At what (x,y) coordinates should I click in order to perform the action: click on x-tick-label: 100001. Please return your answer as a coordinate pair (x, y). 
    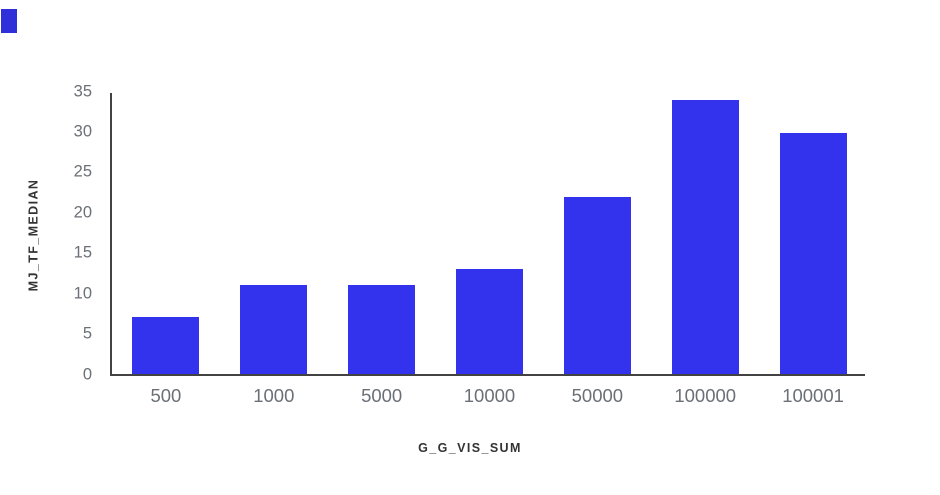
    Looking at the image, I should click on (813, 395).